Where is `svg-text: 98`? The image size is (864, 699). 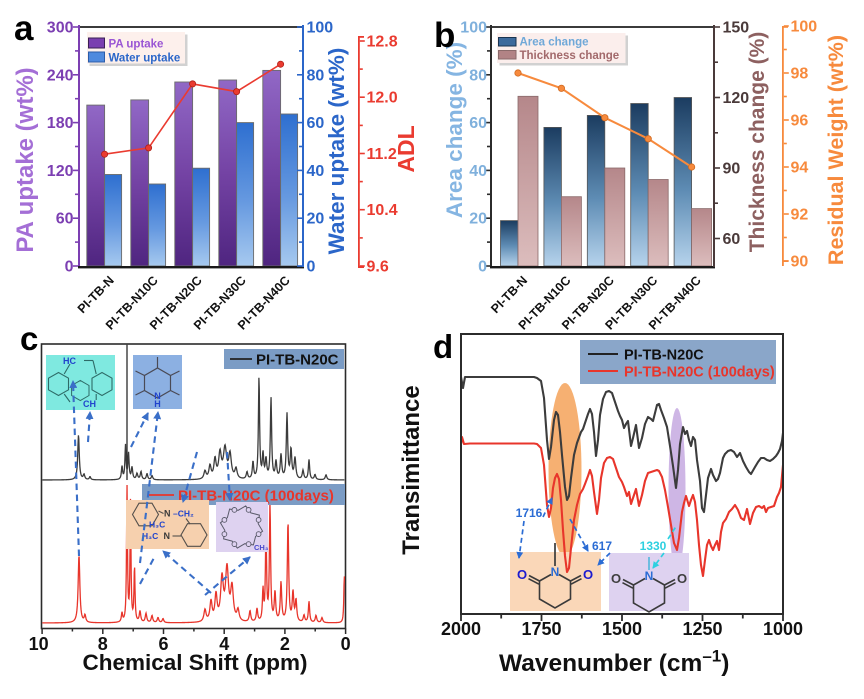
svg-text: 98 is located at coordinates (800, 74).